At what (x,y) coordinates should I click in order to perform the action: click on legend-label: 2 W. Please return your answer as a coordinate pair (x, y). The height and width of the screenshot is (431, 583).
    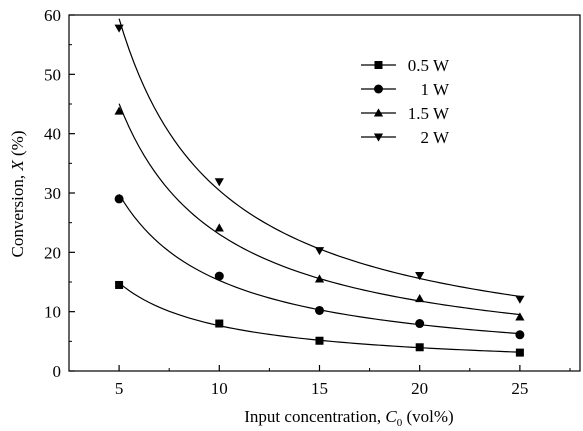
    Looking at the image, I should click on (435, 137).